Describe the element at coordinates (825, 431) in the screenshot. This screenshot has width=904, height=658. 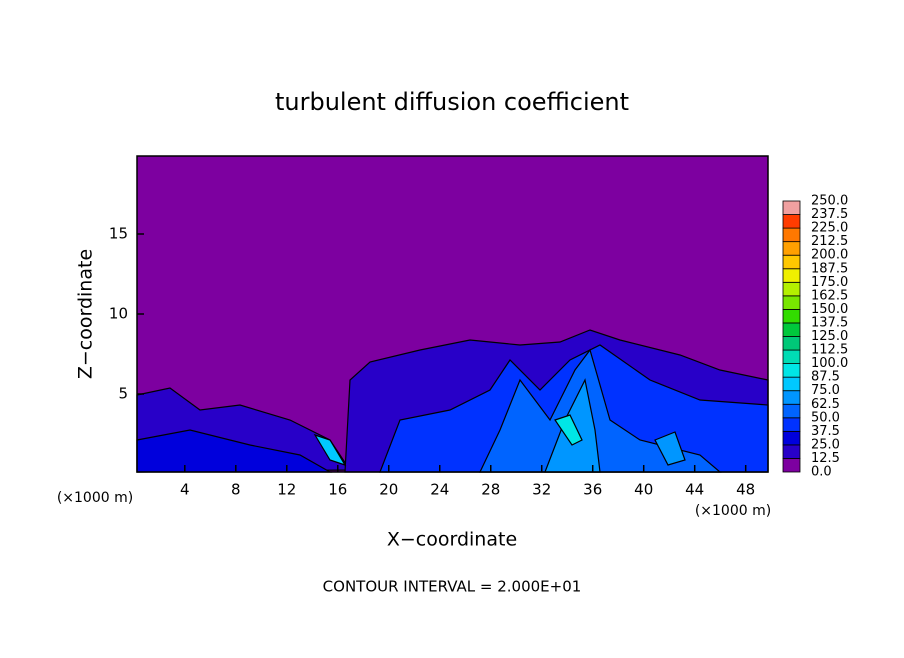
I see `colorbar-label: 37.5` at that location.